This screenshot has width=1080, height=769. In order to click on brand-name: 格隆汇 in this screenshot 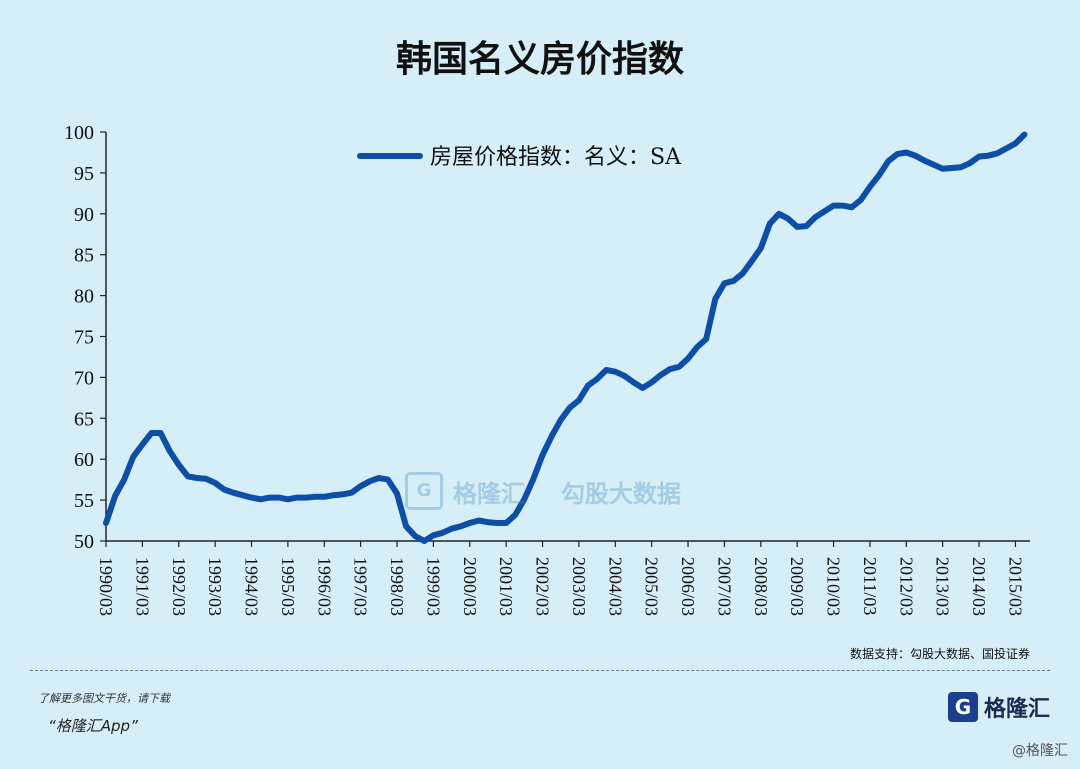, I will do `click(1017, 709)`.